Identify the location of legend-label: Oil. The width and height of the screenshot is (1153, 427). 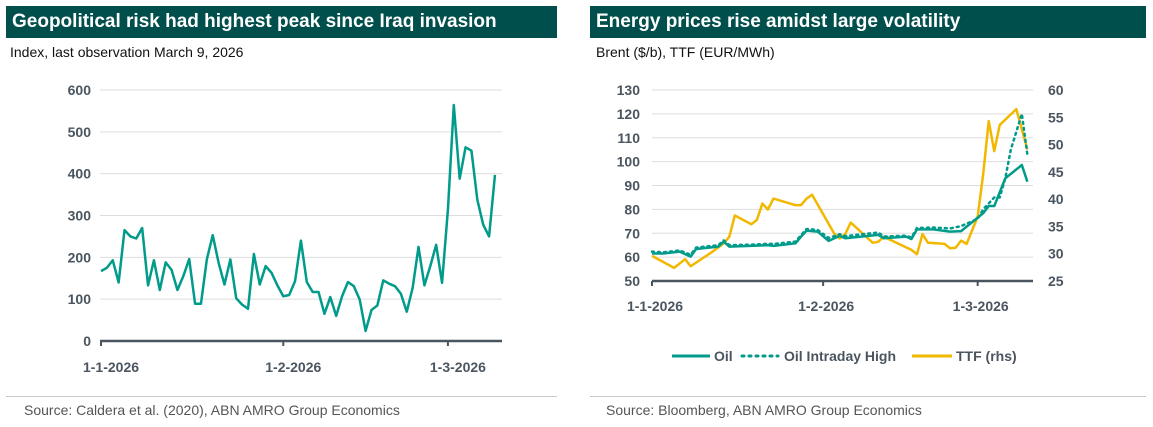
(723, 356).